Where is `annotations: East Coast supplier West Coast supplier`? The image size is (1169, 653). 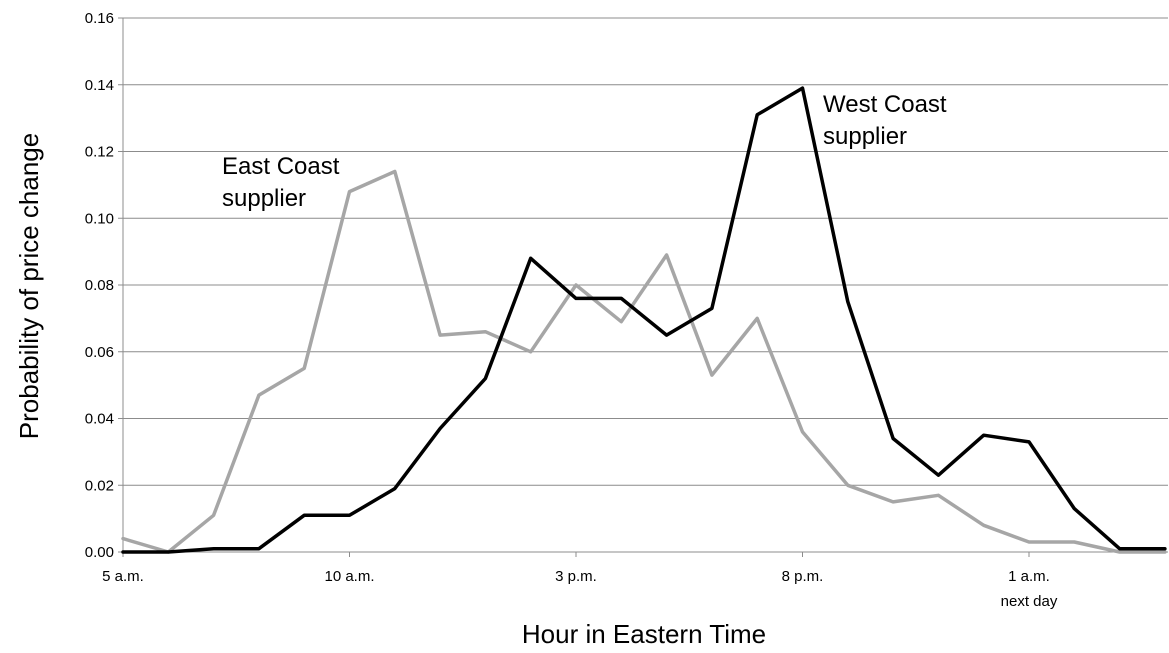 annotations: East Coast supplier West Coast supplier is located at coordinates (584, 151).